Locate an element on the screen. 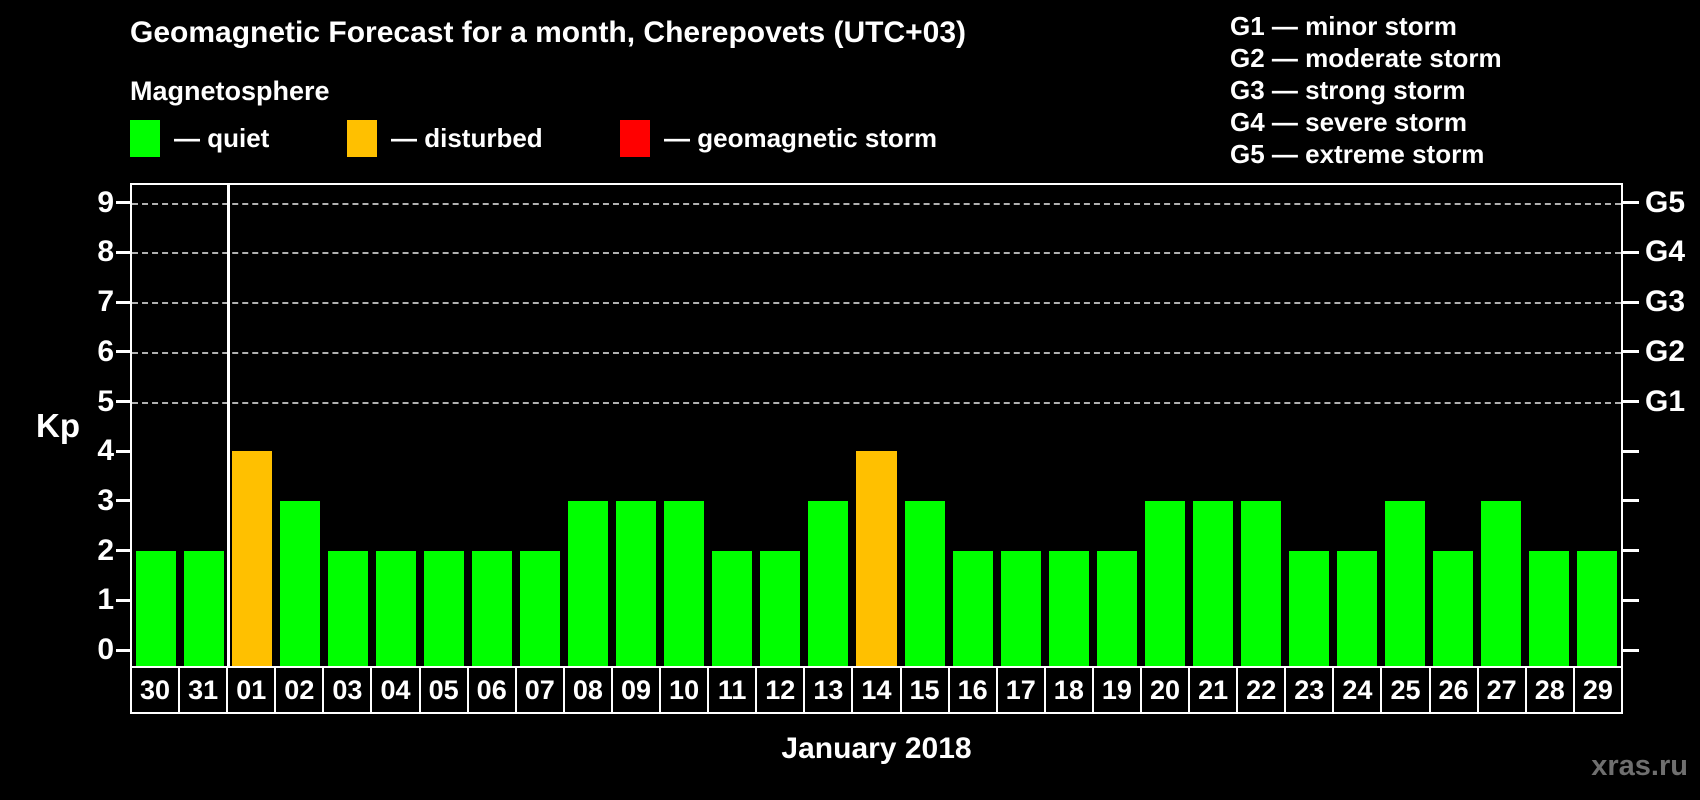 The height and width of the screenshot is (800, 1700). legend-item-quiet: — quiet is located at coordinates (199, 138).